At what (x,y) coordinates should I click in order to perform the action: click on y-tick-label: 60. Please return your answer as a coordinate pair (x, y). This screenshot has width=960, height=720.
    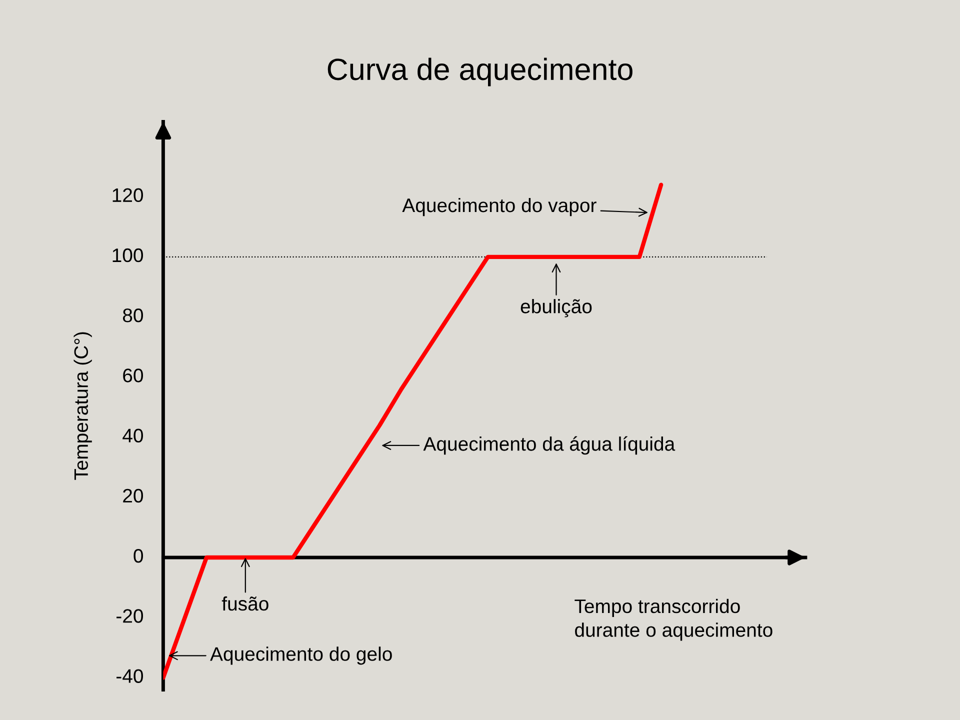
    Looking at the image, I should click on (133, 375).